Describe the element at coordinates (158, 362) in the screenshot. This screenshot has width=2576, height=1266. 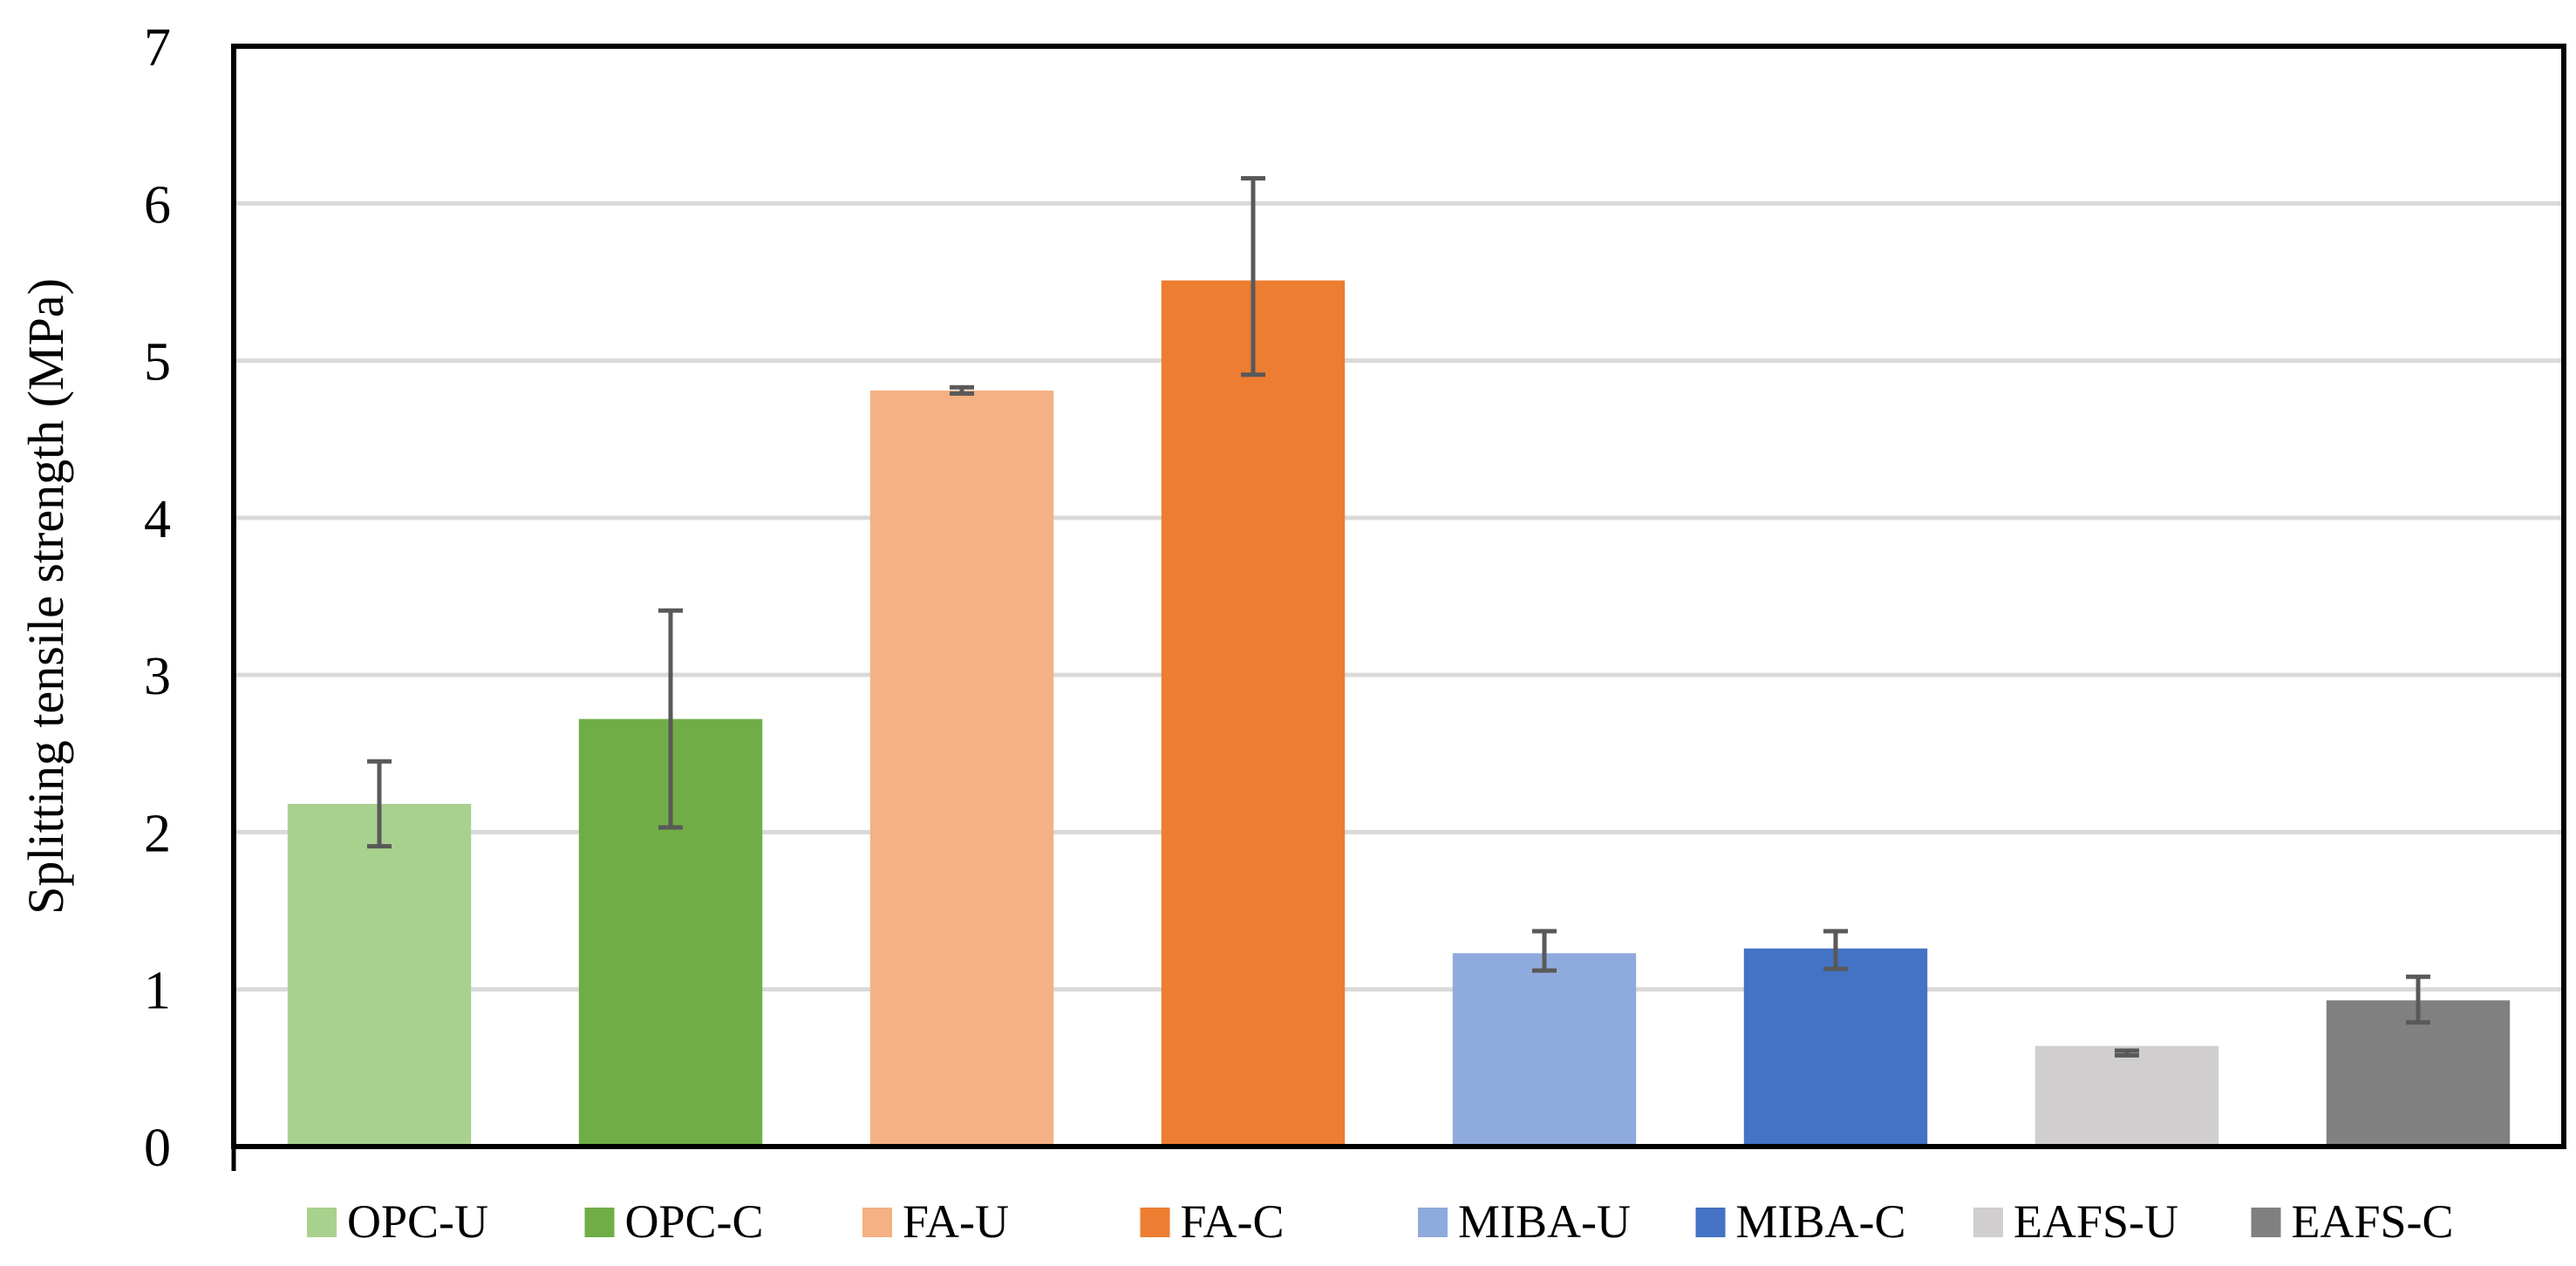
I see `y-tick-label: 5` at that location.